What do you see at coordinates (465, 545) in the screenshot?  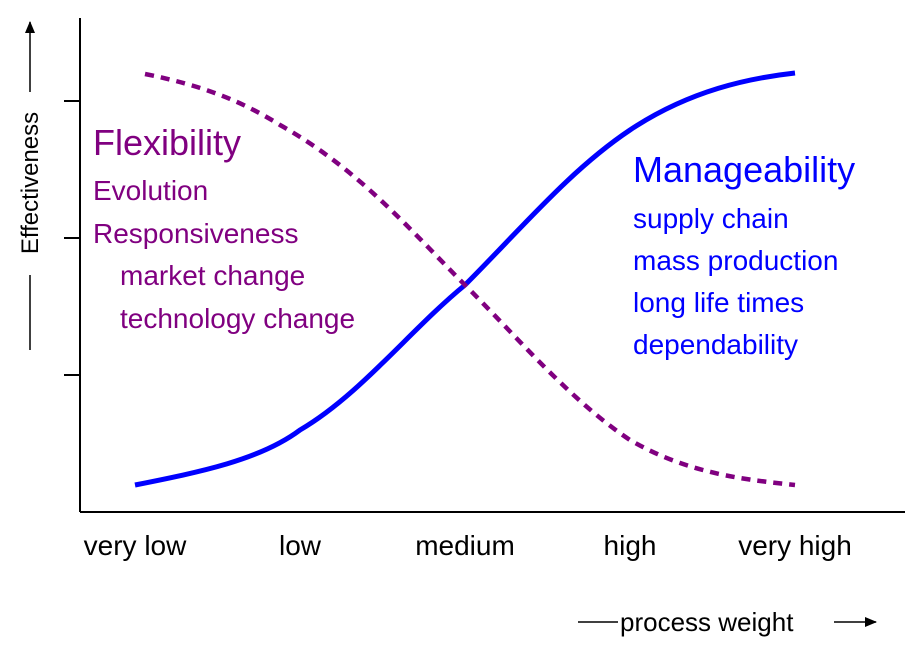 I see `x-category-label: medium` at bounding box center [465, 545].